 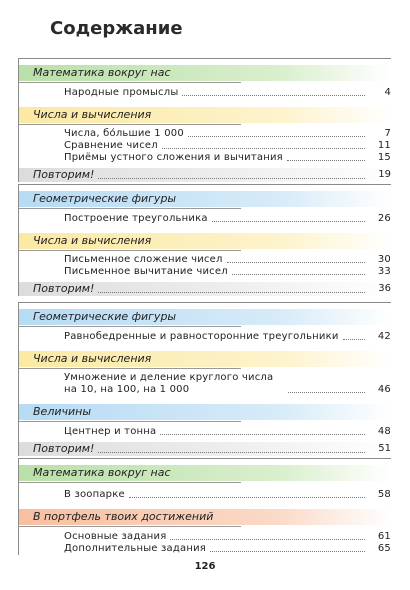 What do you see at coordinates (111, 146) in the screenshot?
I see `entry-title: Сравнение чисел` at bounding box center [111, 146].